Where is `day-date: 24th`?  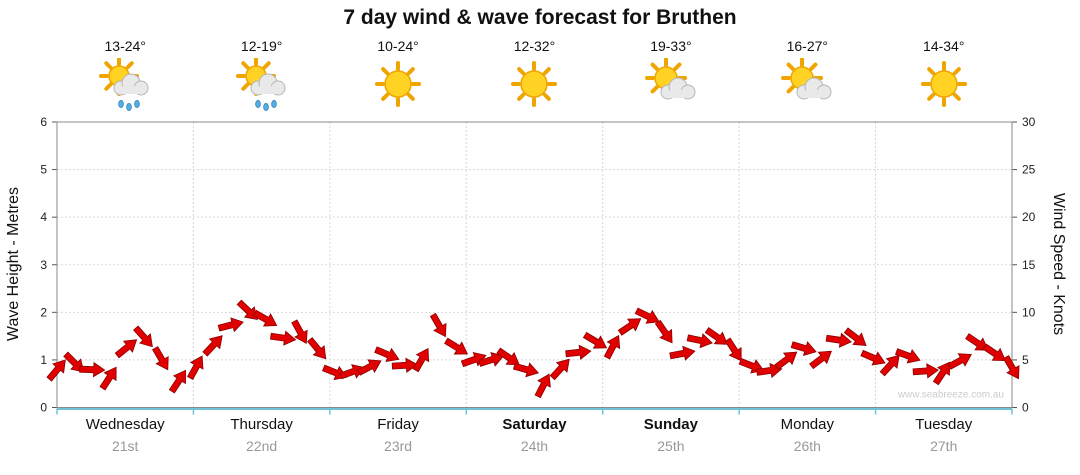 day-date: 24th is located at coordinates (534, 446).